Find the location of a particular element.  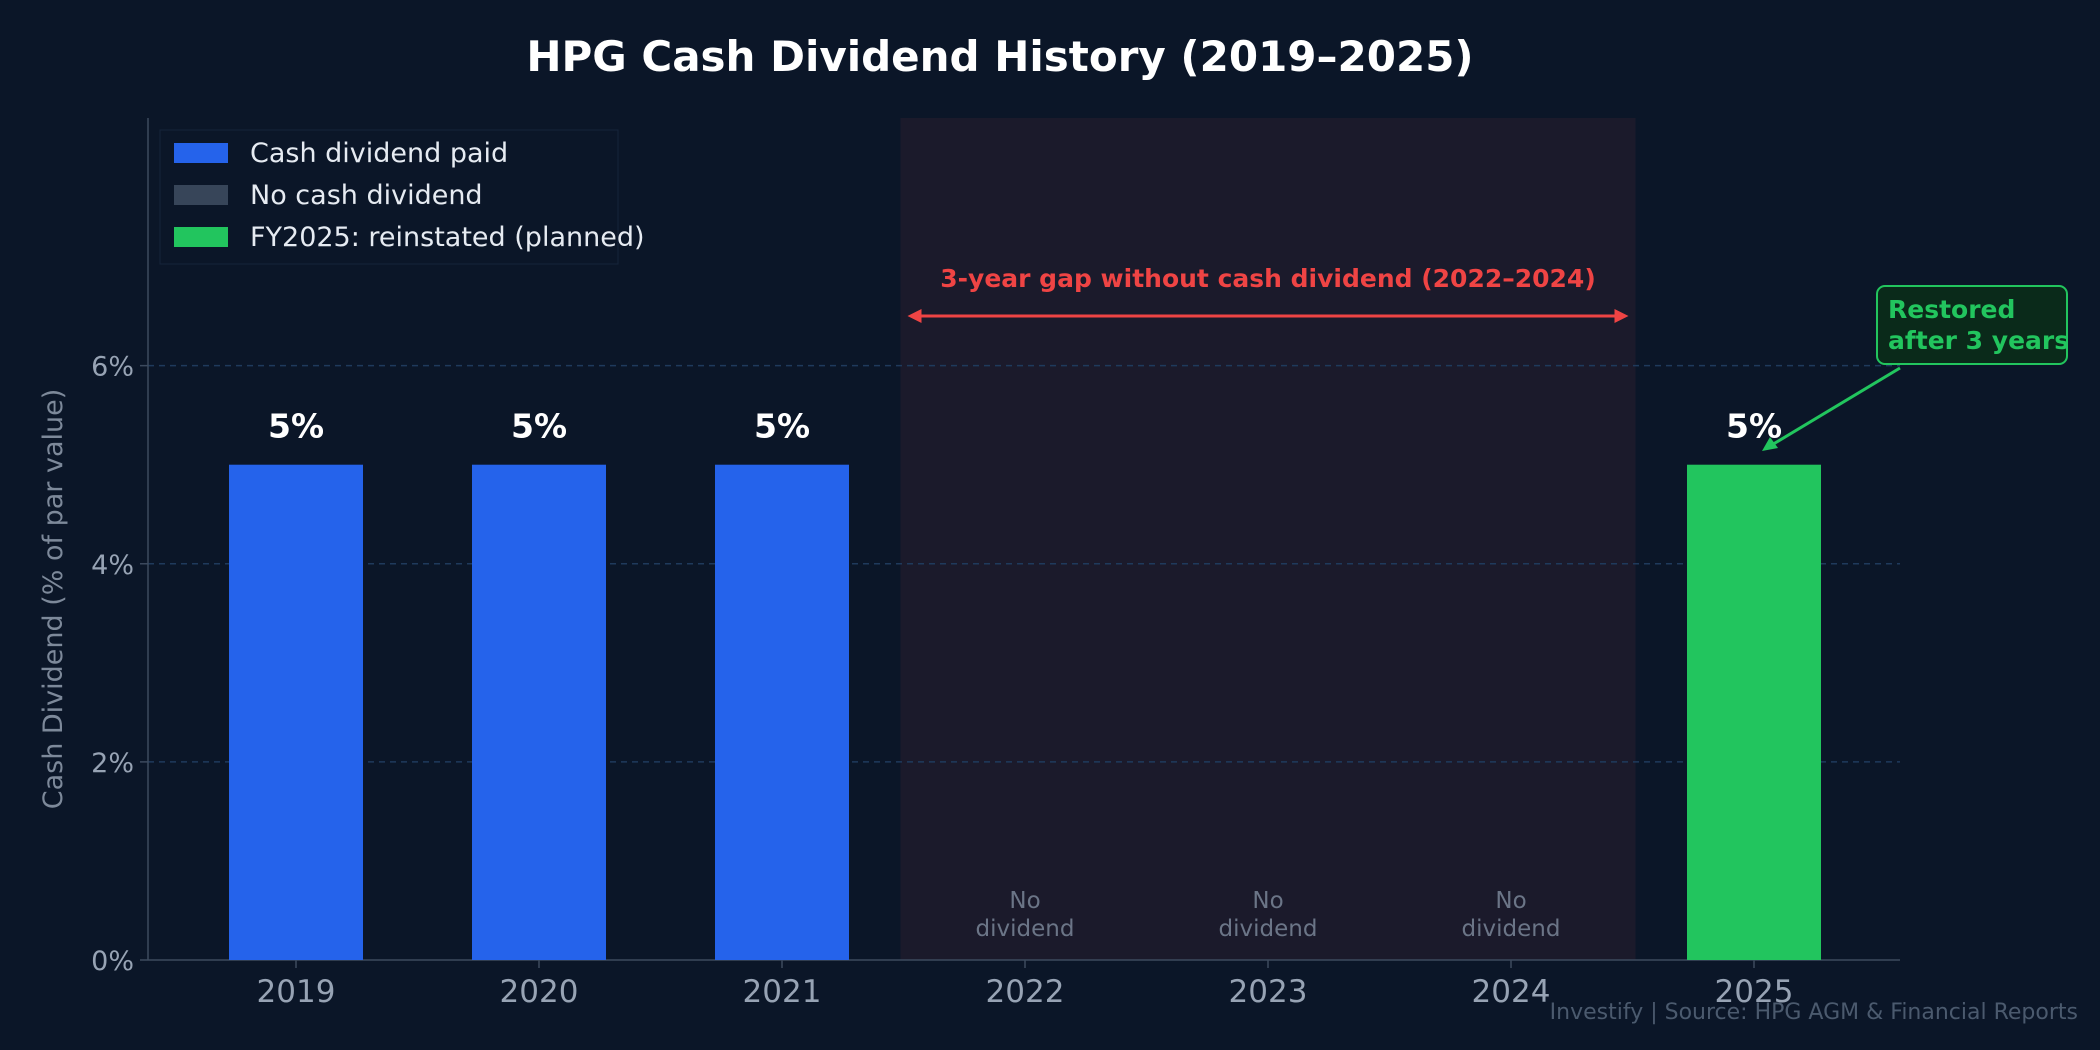

callout-text: after 3 years is located at coordinates (1978, 340).